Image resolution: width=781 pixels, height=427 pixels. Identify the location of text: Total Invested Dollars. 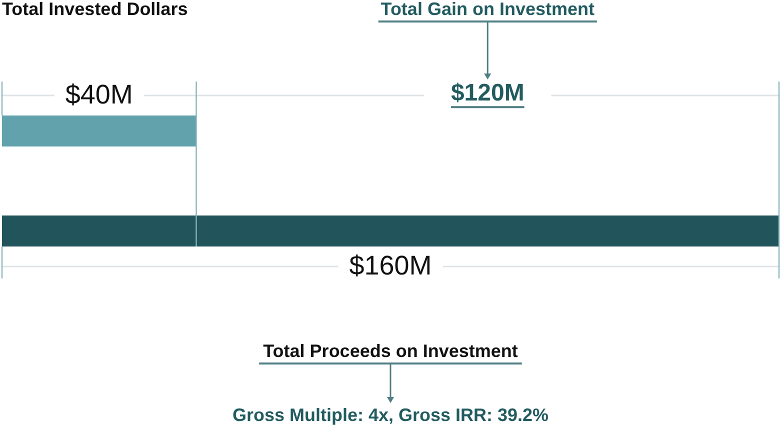
(95, 9).